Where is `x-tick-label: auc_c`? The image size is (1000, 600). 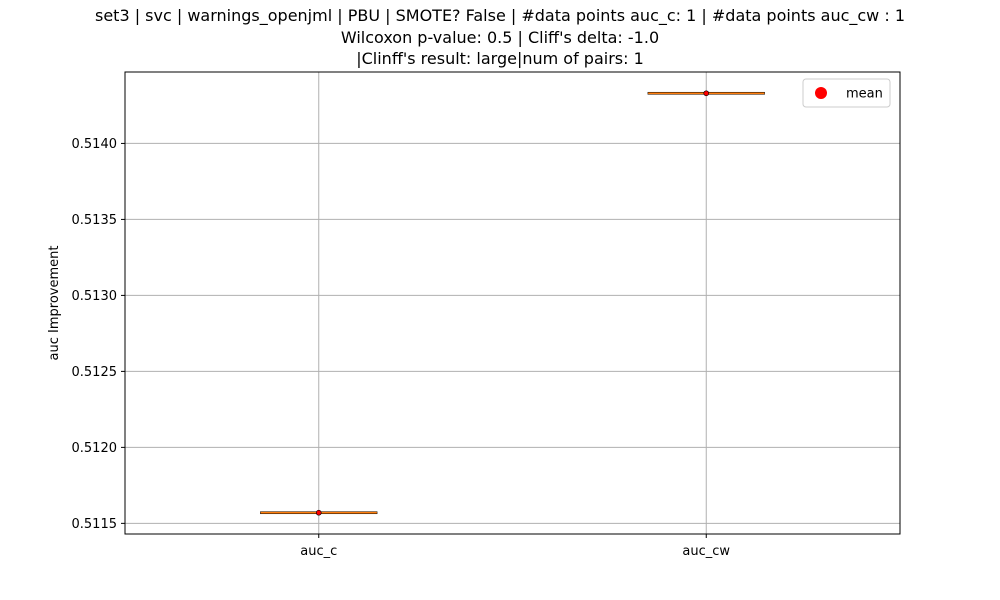 x-tick-label: auc_c is located at coordinates (318, 551).